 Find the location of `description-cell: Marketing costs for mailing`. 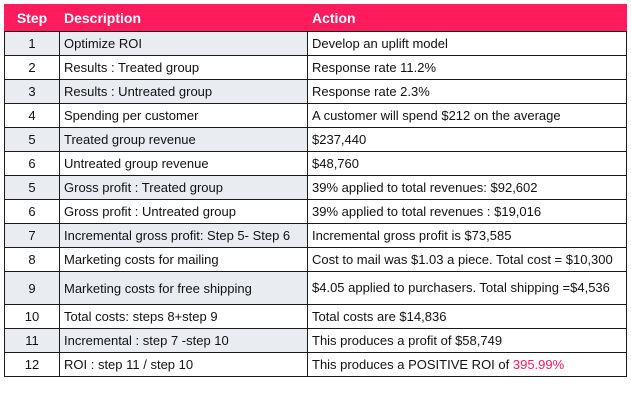

description-cell: Marketing costs for mailing is located at coordinates (183, 259).